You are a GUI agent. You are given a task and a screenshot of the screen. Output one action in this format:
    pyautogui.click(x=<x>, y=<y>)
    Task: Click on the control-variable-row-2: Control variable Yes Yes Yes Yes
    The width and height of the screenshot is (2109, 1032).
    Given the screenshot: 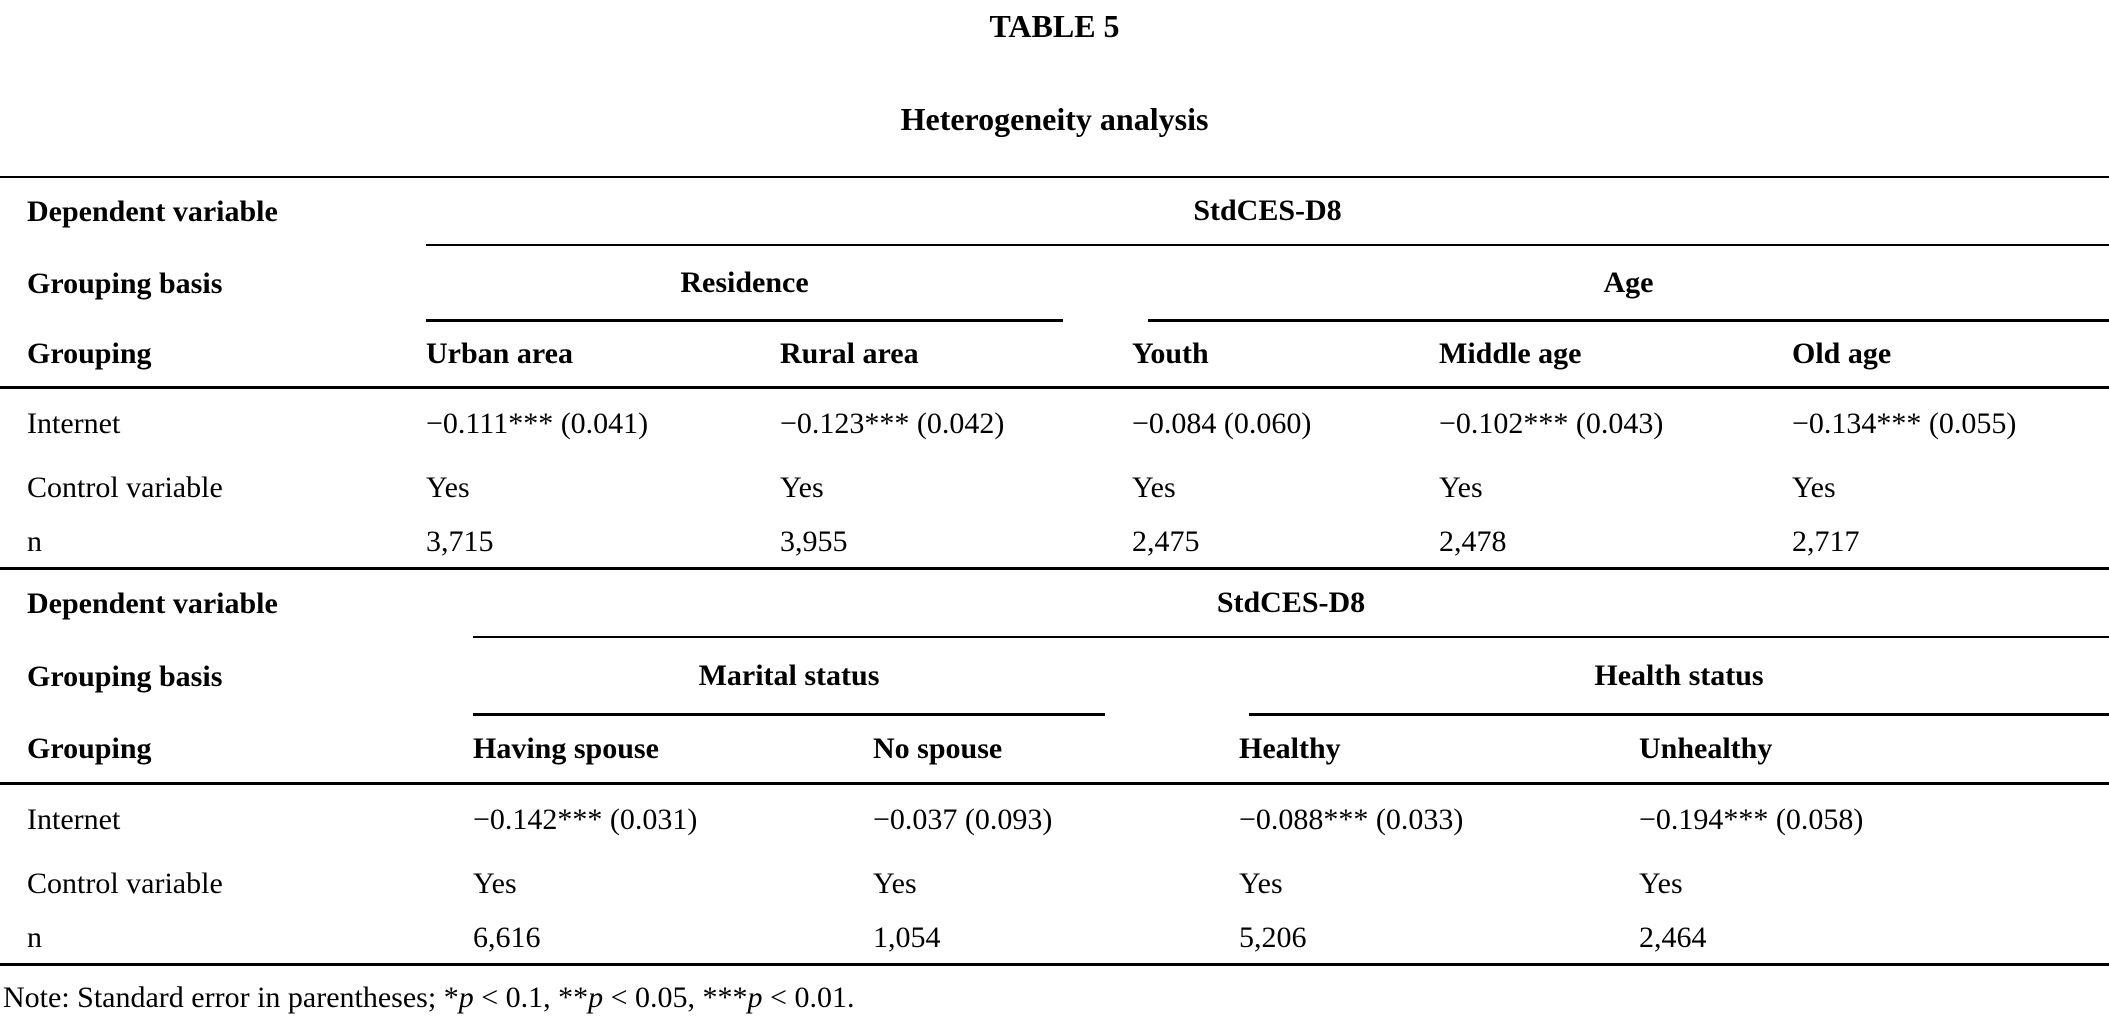 What is the action you would take?
    pyautogui.click(x=1054, y=884)
    